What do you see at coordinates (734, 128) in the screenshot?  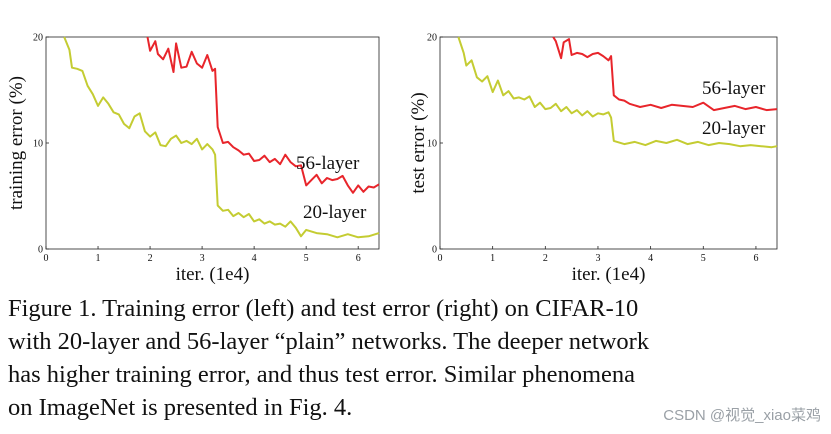 I see `right-series-label-20-layer: 20-layer` at bounding box center [734, 128].